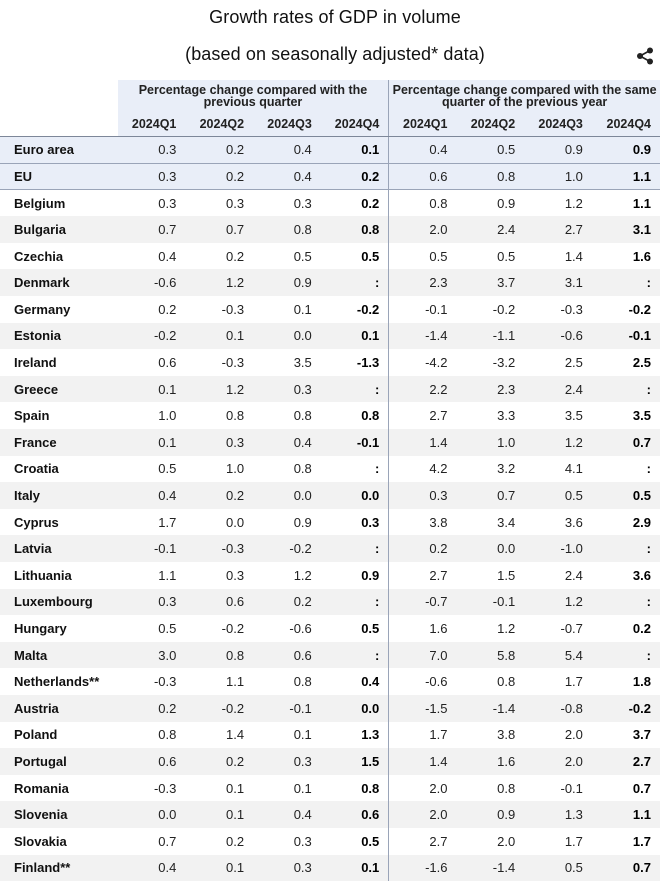  I want to click on table-row: Cyprus 1.7 0.0 0.9 0.3 3.8 3.4 3.6 2.9, so click(330, 522).